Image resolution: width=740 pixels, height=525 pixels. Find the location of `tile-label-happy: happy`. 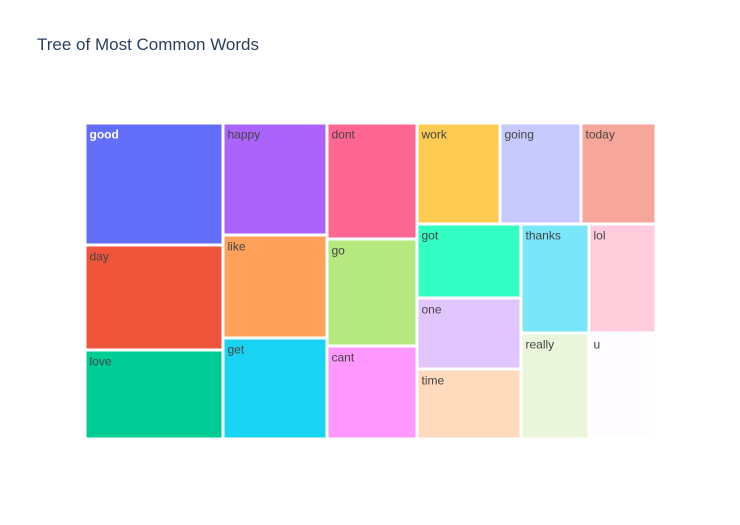

tile-label-happy: happy is located at coordinates (244, 135).